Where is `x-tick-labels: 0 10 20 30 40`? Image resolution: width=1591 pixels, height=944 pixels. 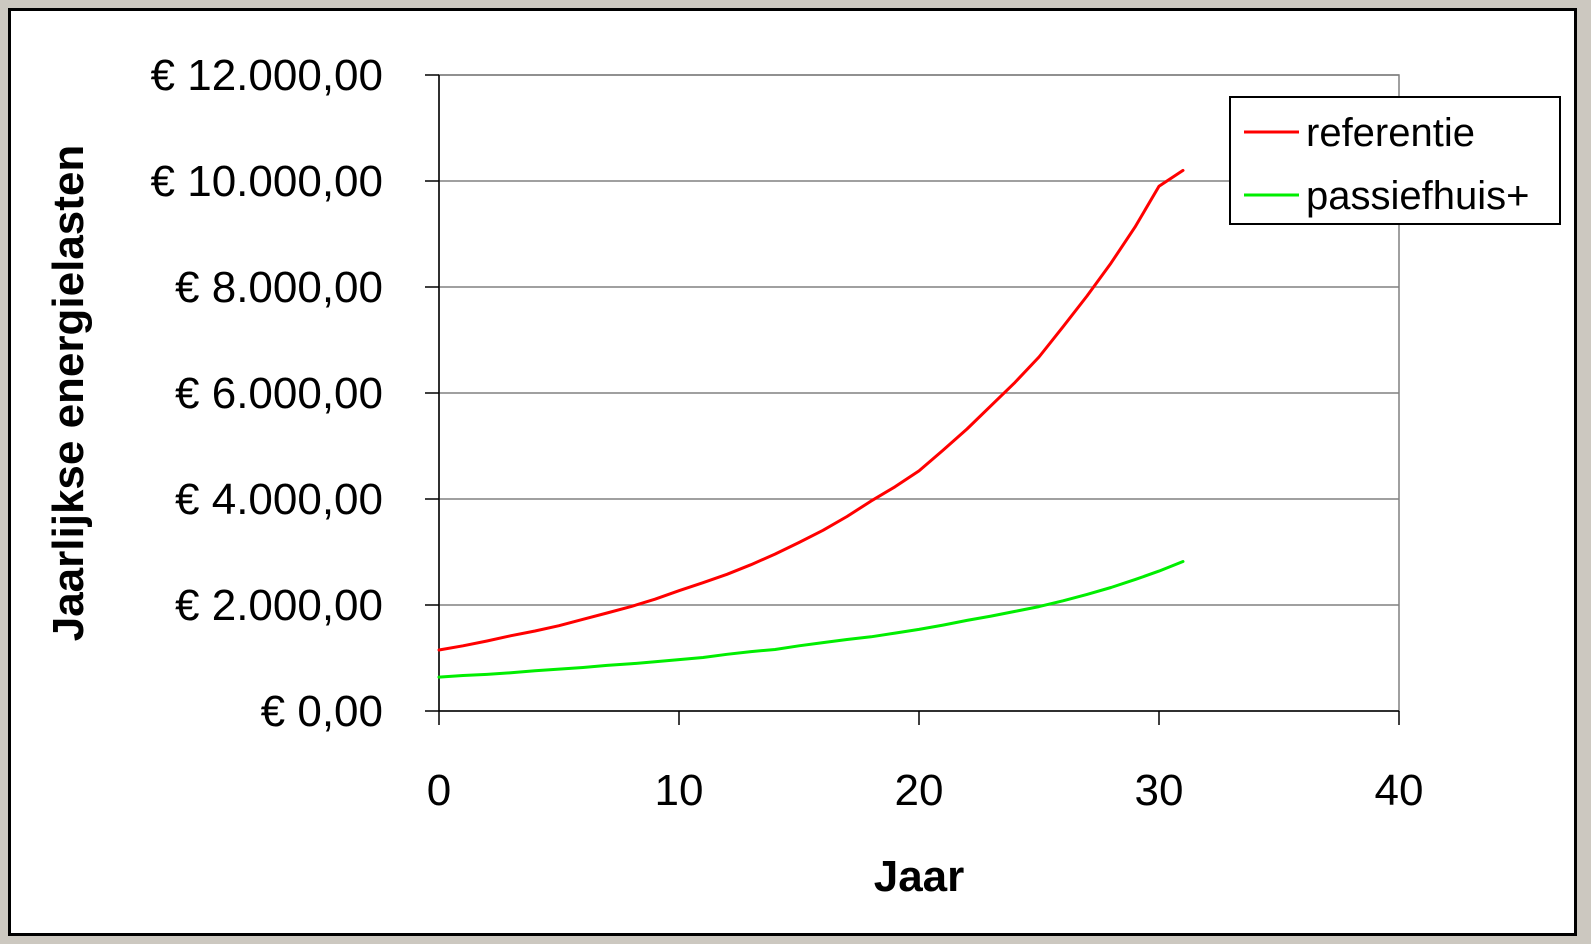 x-tick-labels: 0 10 20 30 40 is located at coordinates (925, 790).